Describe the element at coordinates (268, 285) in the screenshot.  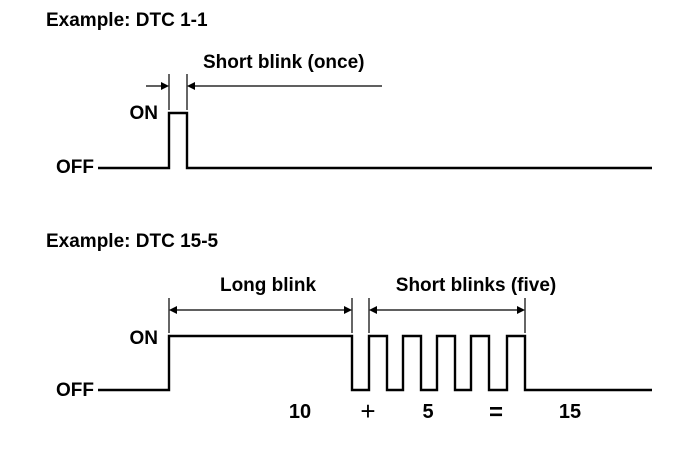
I see `example-2-long-blink-label: Long blink` at that location.